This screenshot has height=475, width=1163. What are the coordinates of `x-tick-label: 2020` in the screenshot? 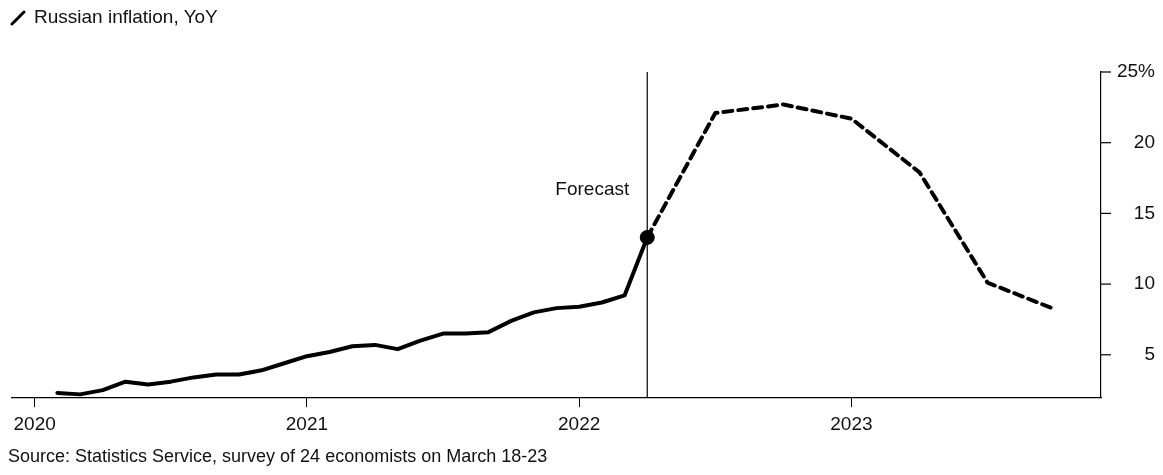 It's located at (34, 423).